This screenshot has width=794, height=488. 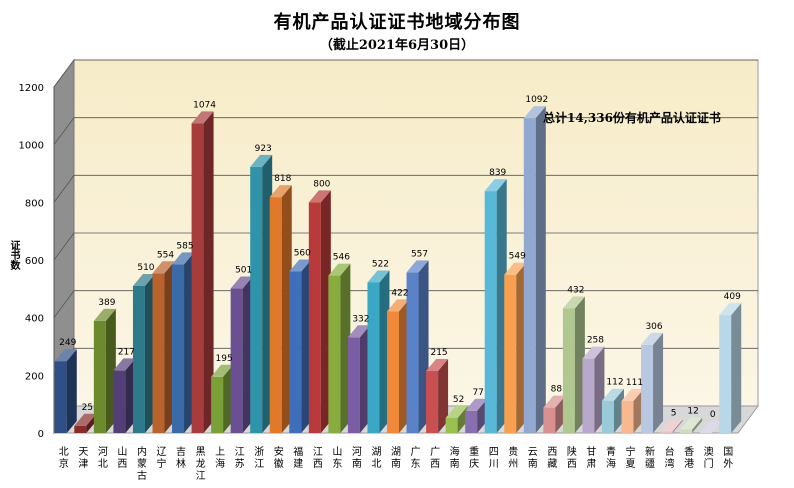 What do you see at coordinates (632, 117) in the screenshot?
I see `annotation-total: 总计14,336份有机产品认证证书` at bounding box center [632, 117].